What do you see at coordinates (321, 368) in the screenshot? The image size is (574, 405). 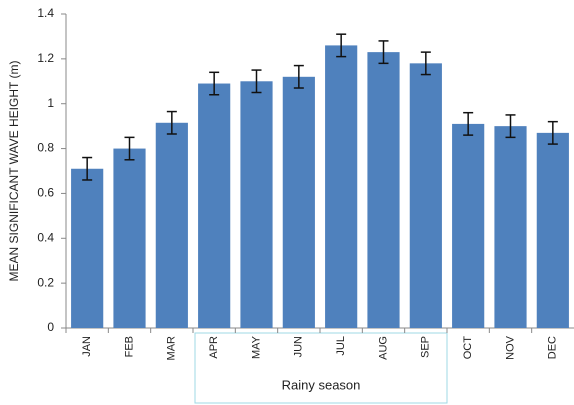 I see `rainy-season-box` at bounding box center [321, 368].